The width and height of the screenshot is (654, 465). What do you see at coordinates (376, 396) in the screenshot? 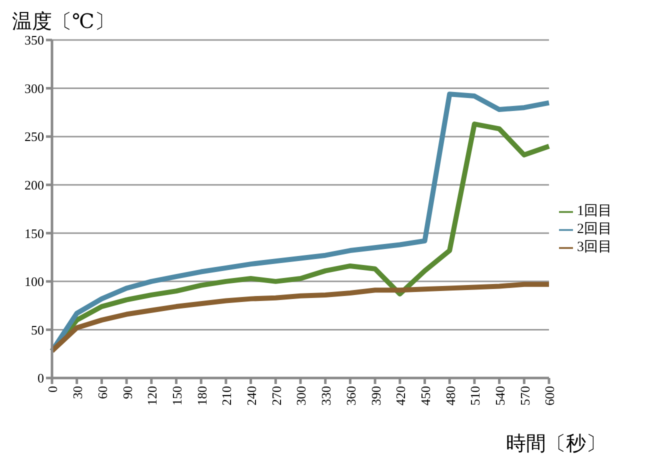
I see `x-tick-label: 390` at bounding box center [376, 396].